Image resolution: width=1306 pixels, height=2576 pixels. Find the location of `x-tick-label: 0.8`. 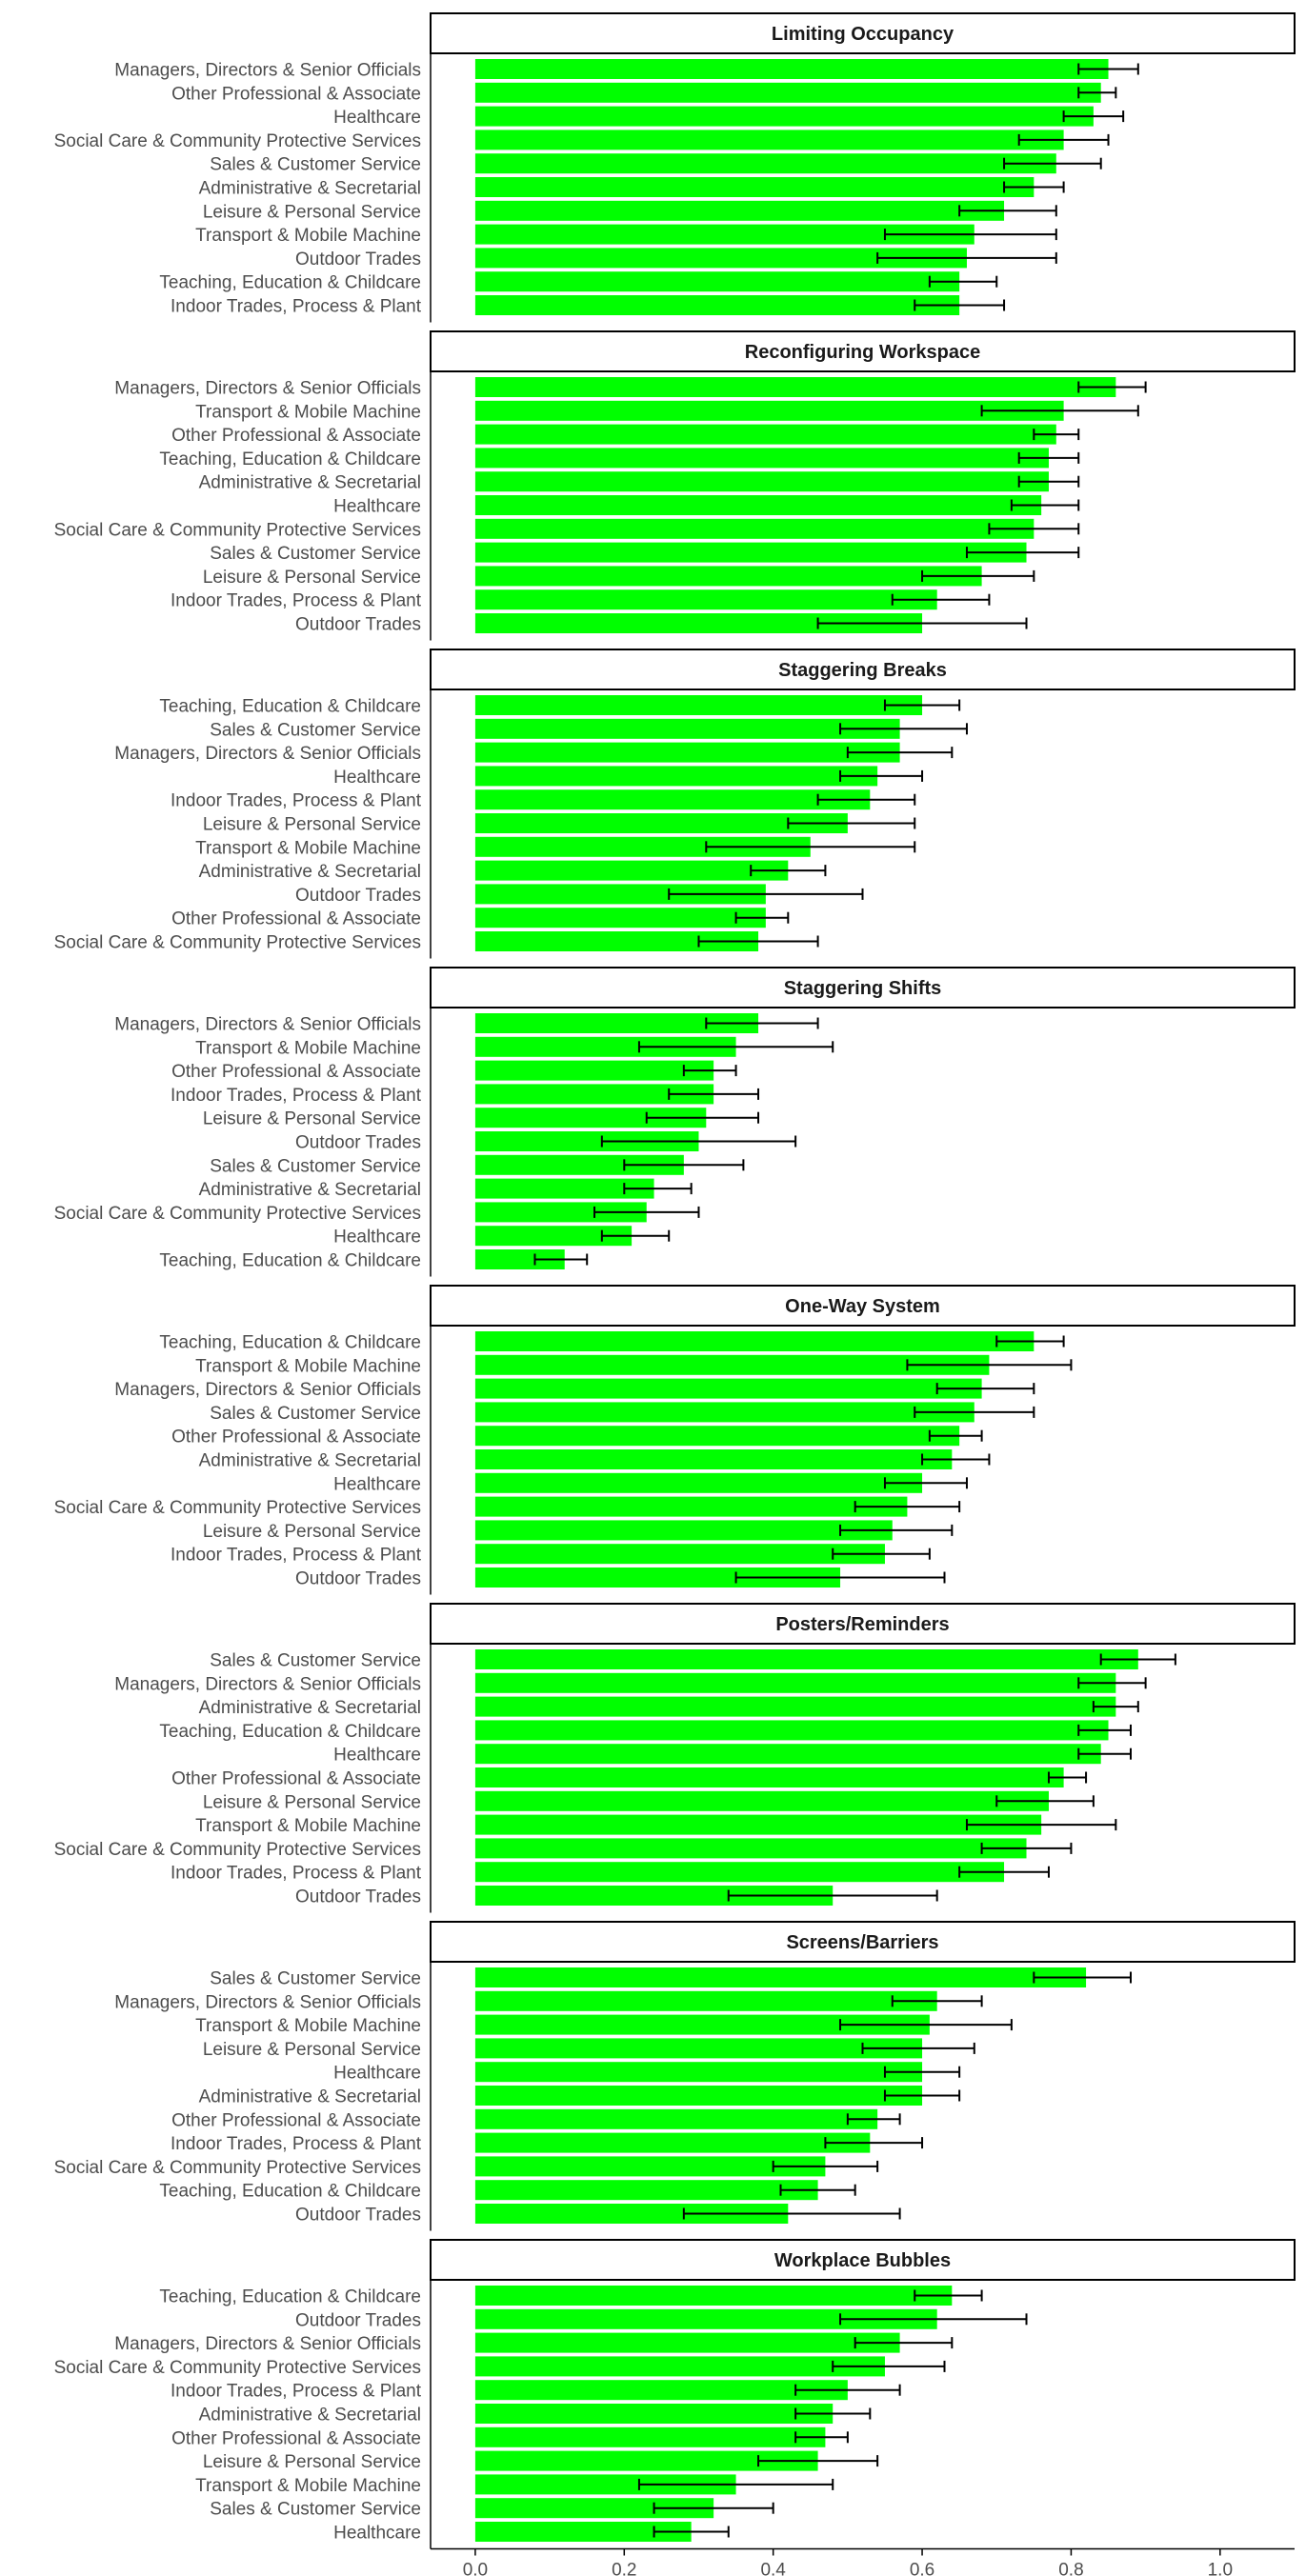

x-tick-label: 0.8 is located at coordinates (1070, 2568).